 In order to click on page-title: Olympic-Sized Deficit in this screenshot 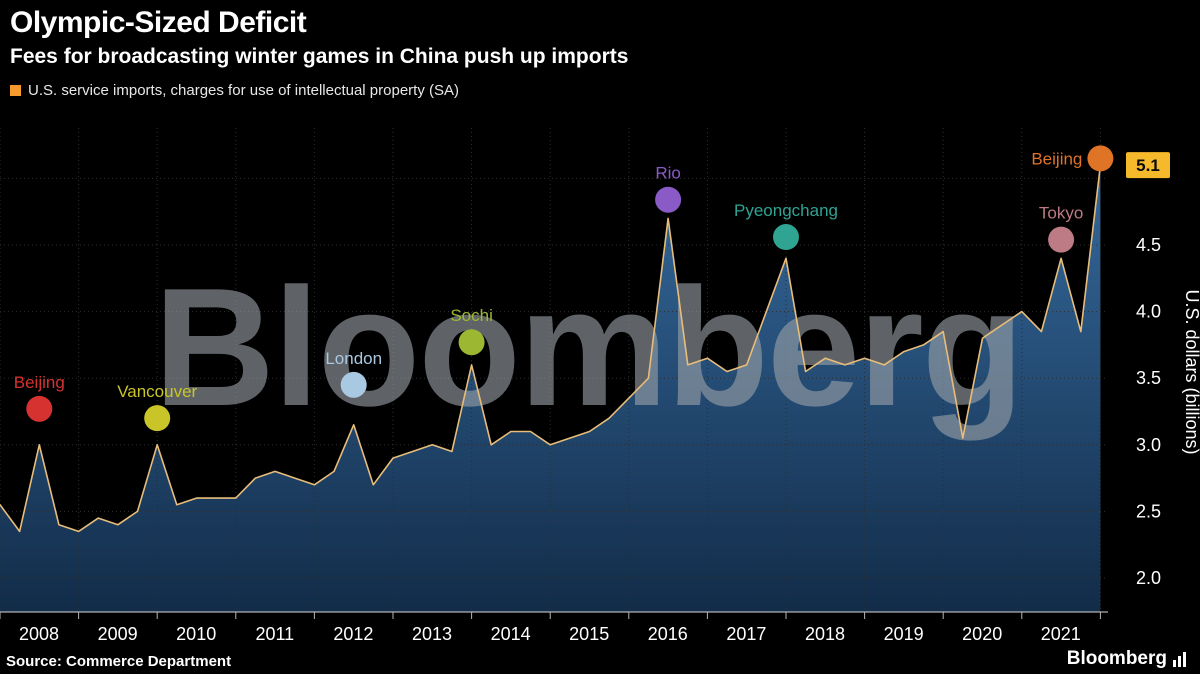, I will do `click(158, 22)`.